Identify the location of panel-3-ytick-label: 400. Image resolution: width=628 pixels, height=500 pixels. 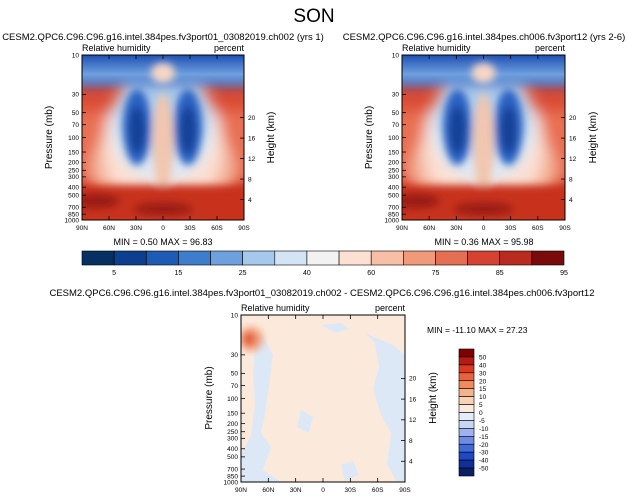
(232, 449).